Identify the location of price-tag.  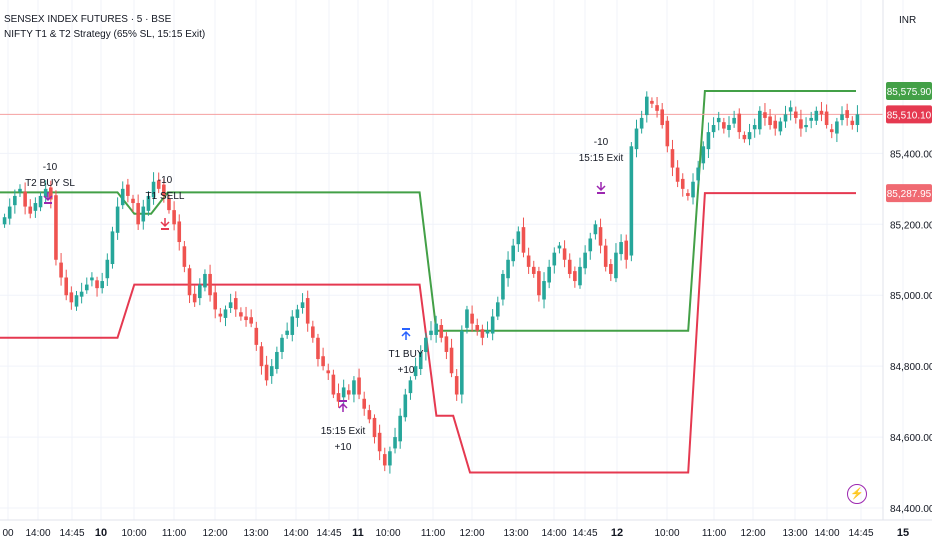
(909, 193).